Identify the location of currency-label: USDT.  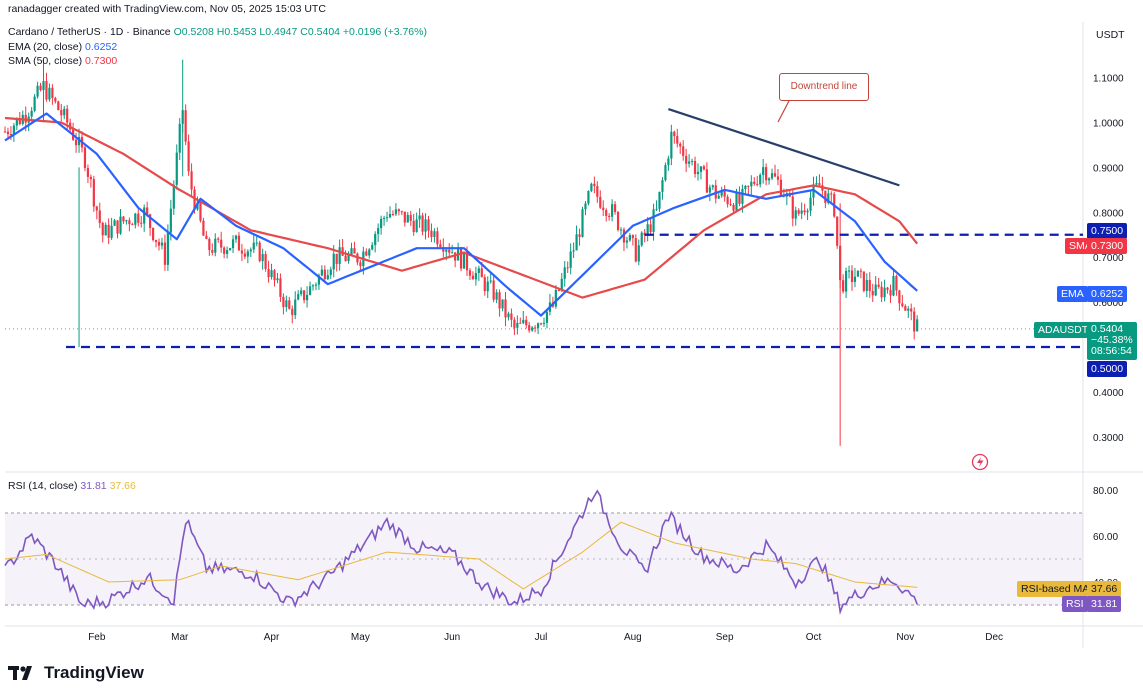
(1110, 35).